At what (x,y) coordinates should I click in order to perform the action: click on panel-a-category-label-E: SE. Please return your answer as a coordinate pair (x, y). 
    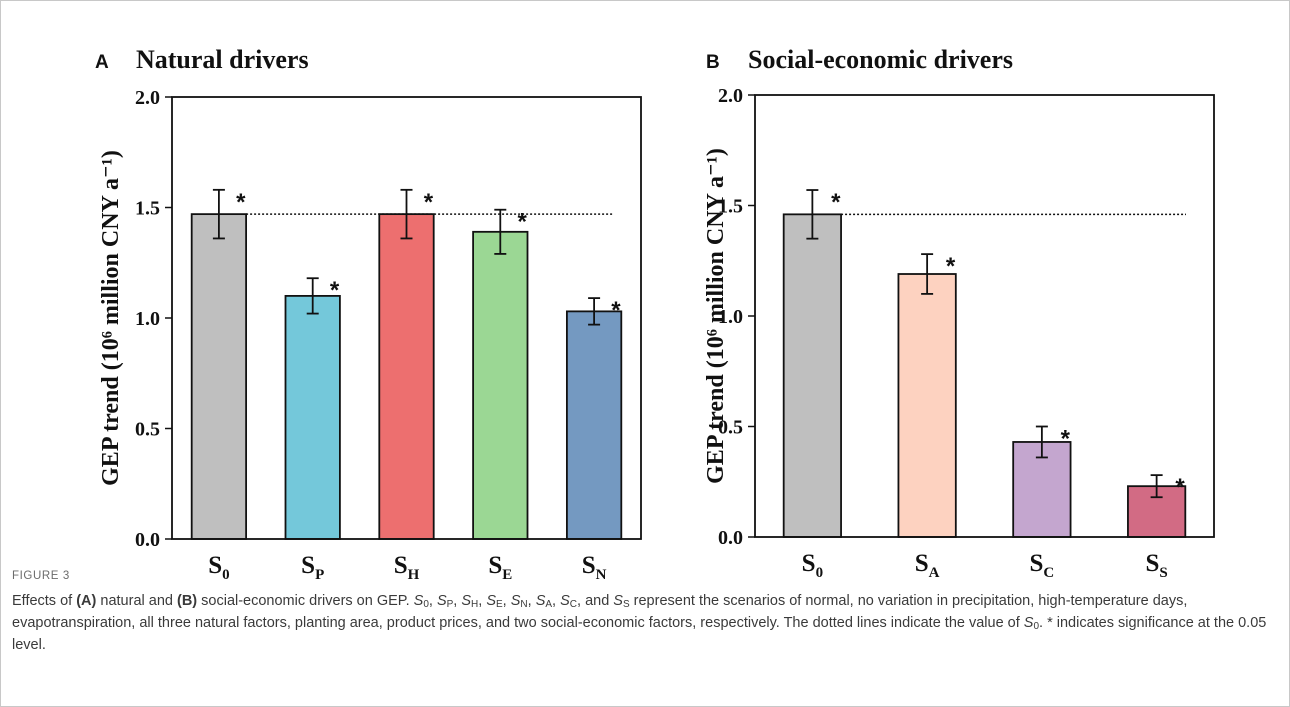
    Looking at the image, I should click on (500, 567).